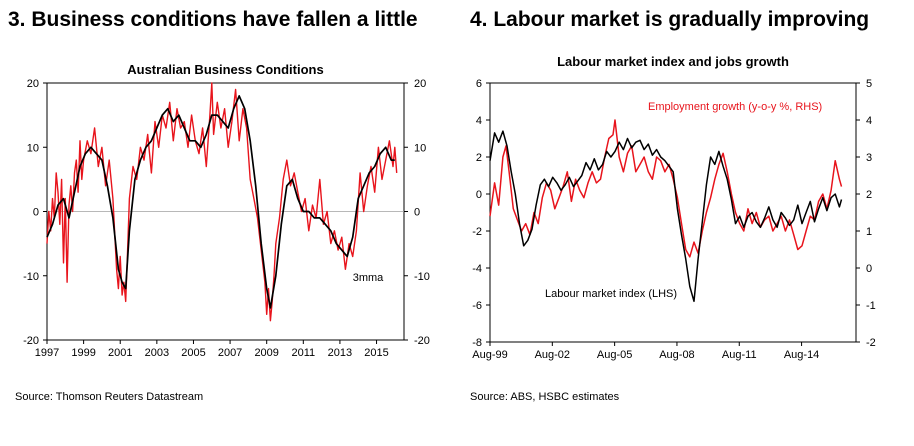 This screenshot has height=446, width=914. I want to click on y-tick-label-right: 2, so click(869, 195).